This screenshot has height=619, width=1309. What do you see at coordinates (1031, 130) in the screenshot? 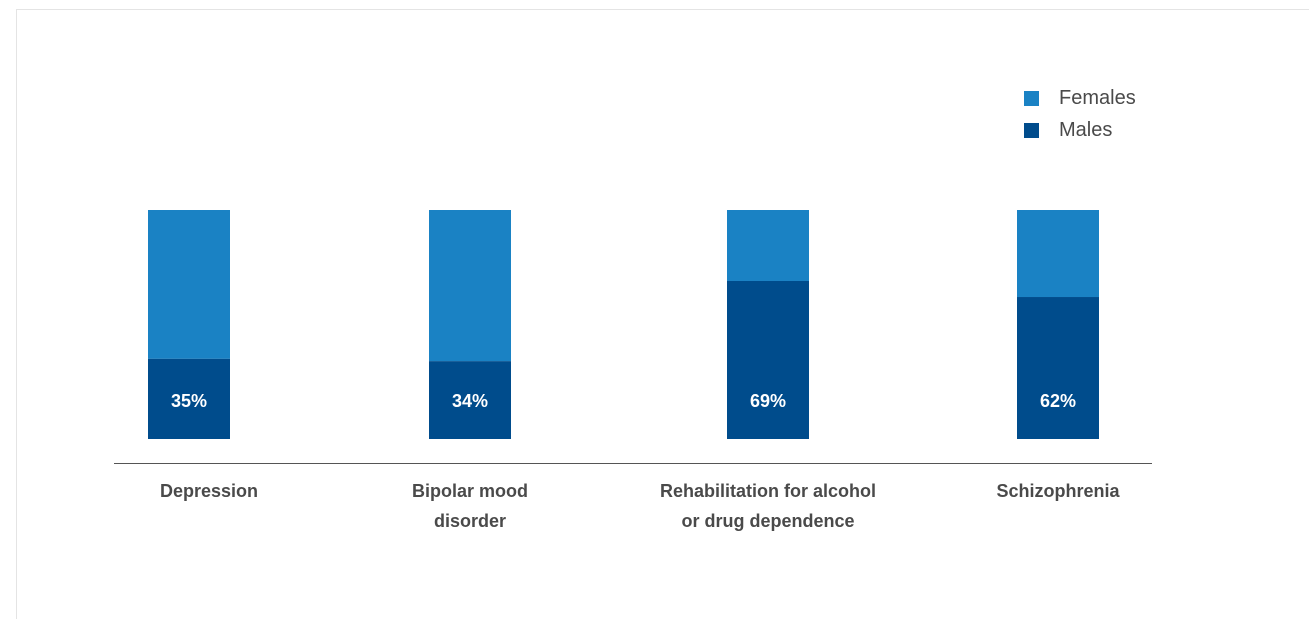
I see `legend-swatch-males` at bounding box center [1031, 130].